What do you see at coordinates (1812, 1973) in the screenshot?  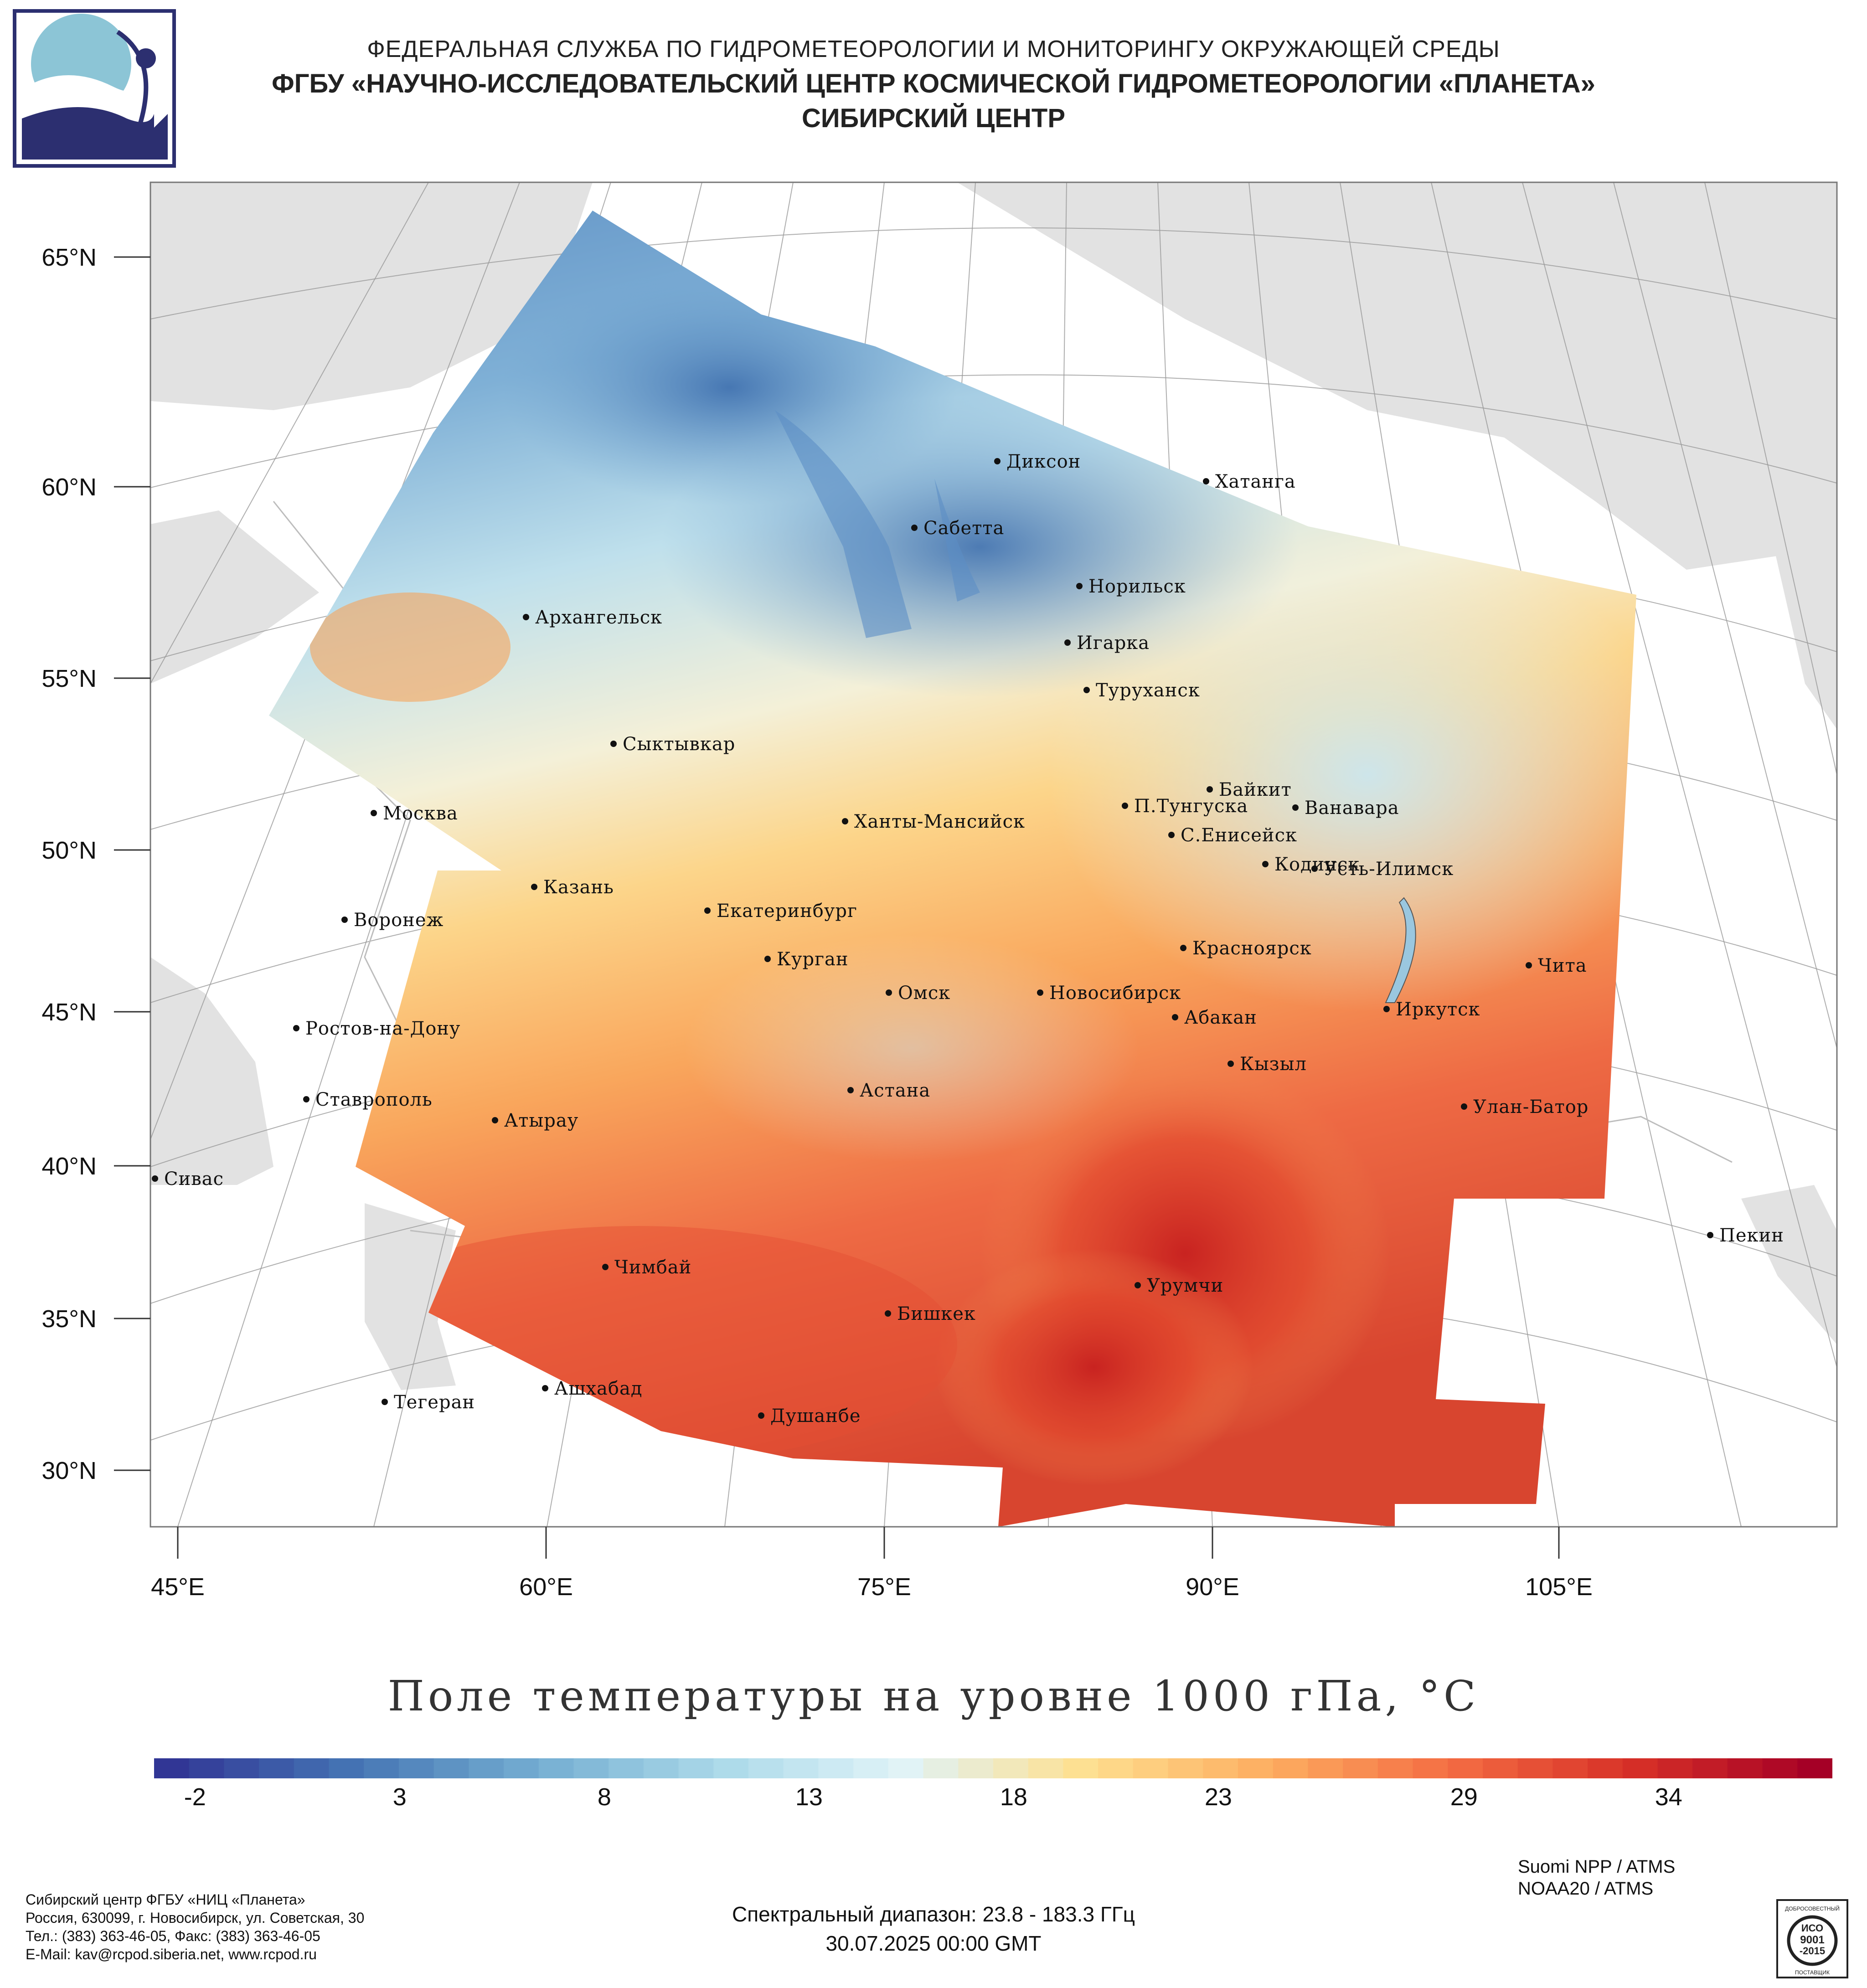 I see `iso-bottom: ПОСТАВЩИК` at bounding box center [1812, 1973].